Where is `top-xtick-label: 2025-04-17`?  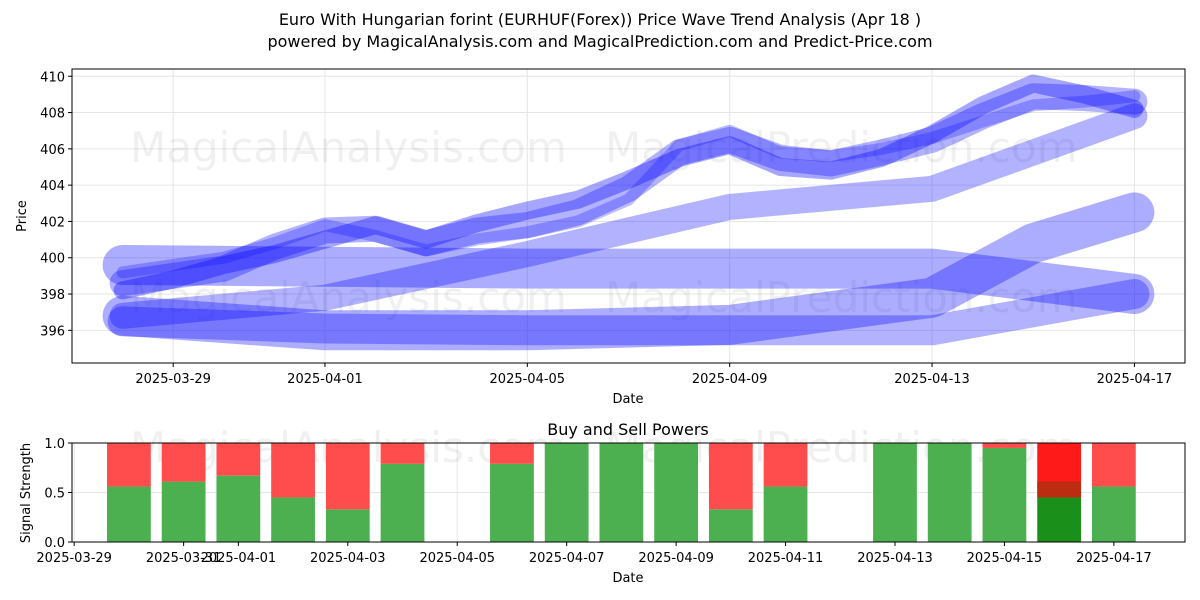 top-xtick-label: 2025-04-17 is located at coordinates (1135, 379).